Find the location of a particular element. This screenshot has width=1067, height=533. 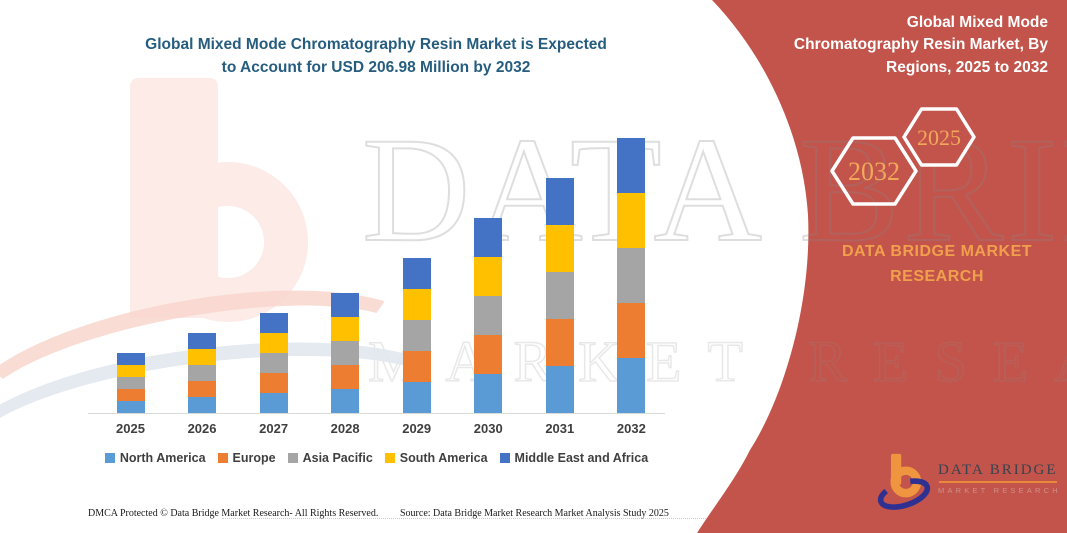

legend-item: North America is located at coordinates (155, 458).